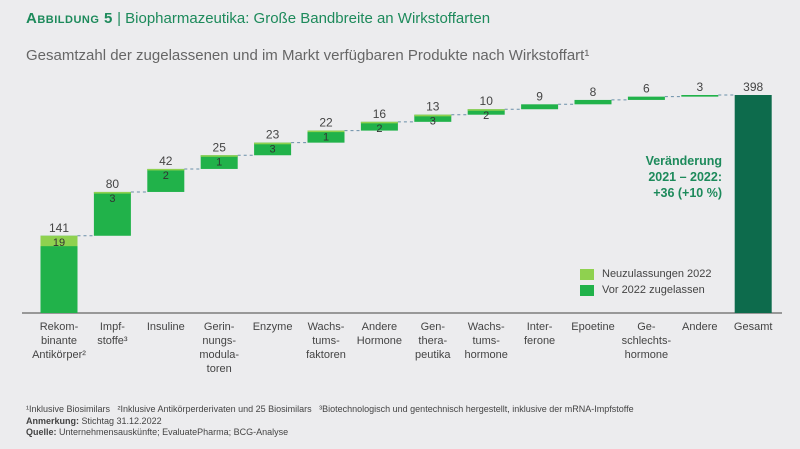 This screenshot has width=800, height=449. I want to click on total-label: 8, so click(593, 92).